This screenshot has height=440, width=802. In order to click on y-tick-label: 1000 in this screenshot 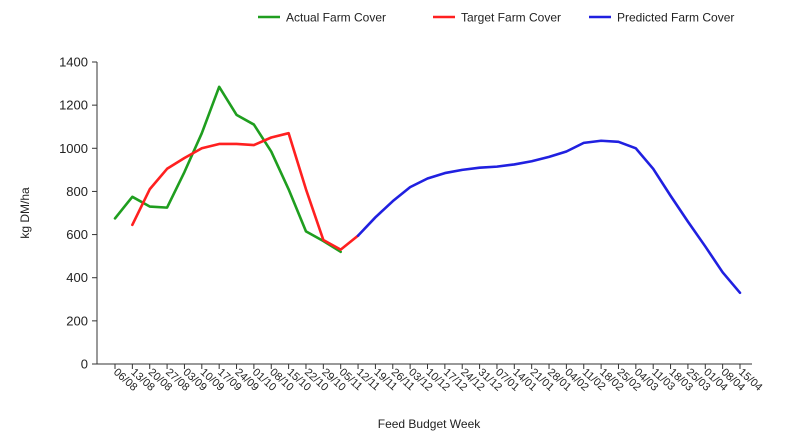, I will do `click(73, 148)`.